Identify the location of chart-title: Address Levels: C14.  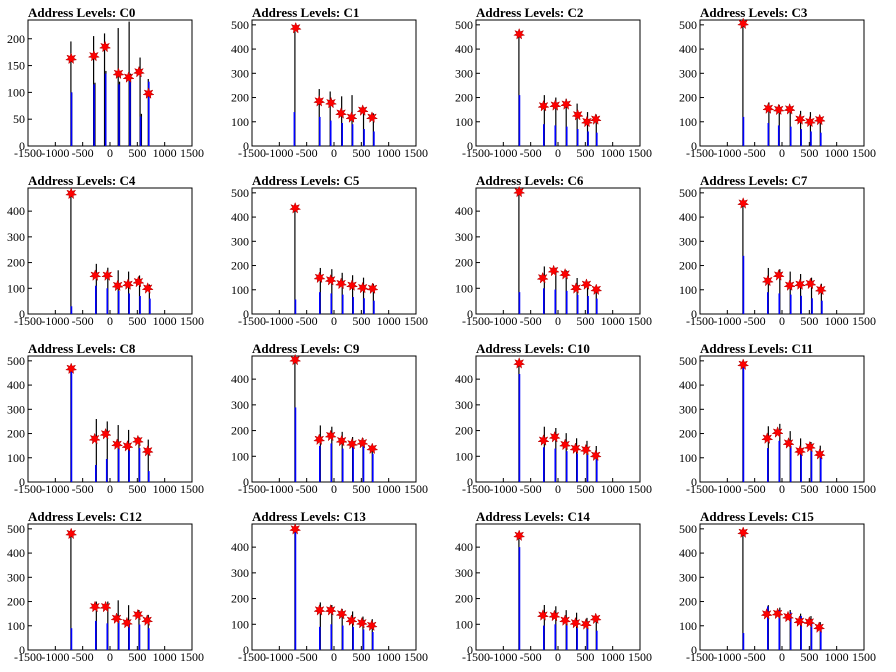
(533, 516).